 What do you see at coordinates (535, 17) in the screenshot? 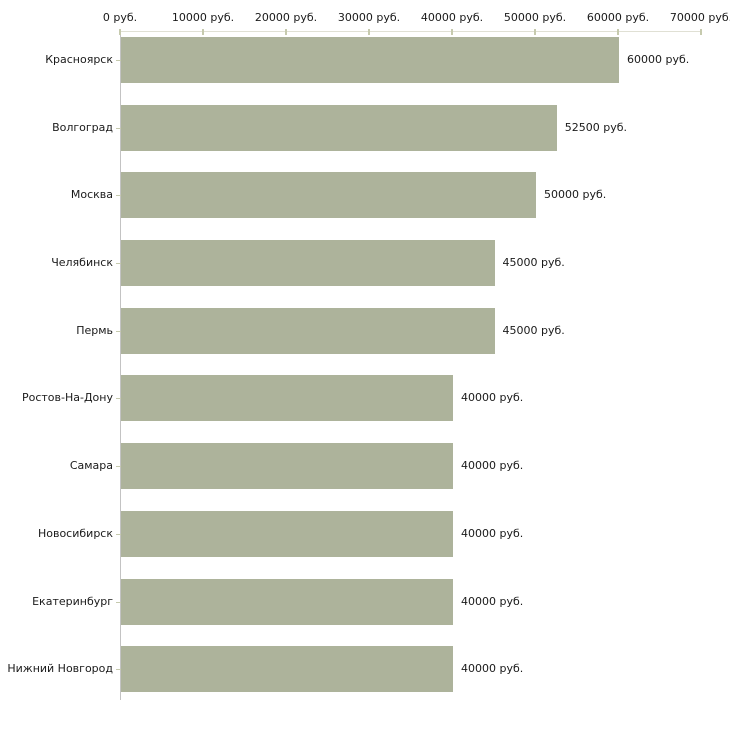
I see `x-tick-label: 50000 руб.` at bounding box center [535, 17].